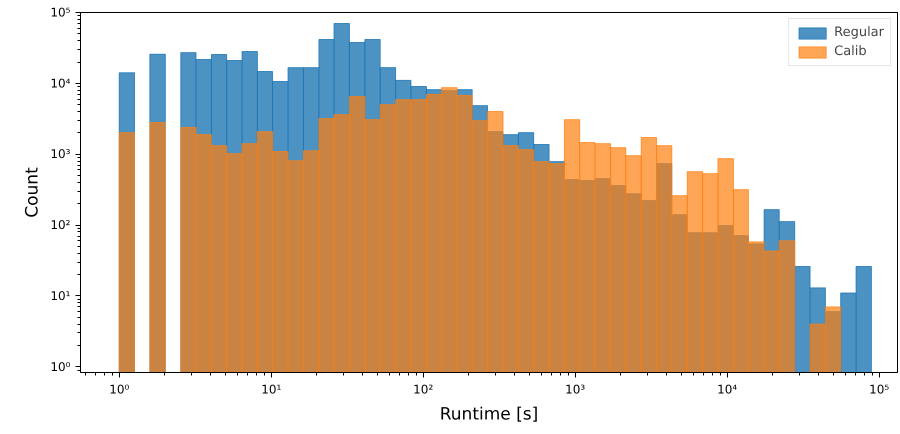 The height and width of the screenshot is (434, 900). Describe the element at coordinates (727, 389) in the screenshot. I see `x-tick-label: 10⁴` at that location.